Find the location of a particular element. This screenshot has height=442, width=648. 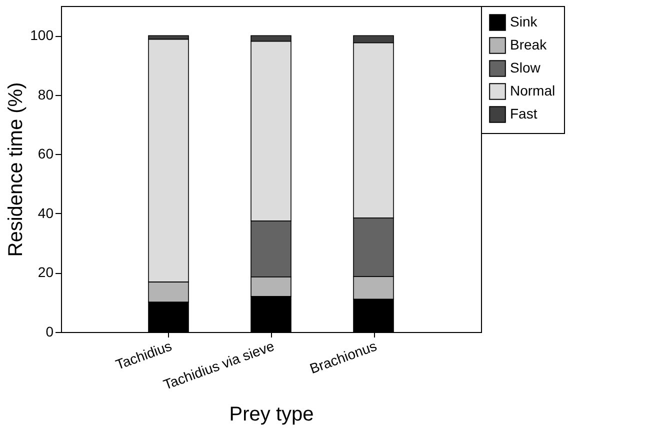

y-tick-label: 40 is located at coordinates (46, 212).